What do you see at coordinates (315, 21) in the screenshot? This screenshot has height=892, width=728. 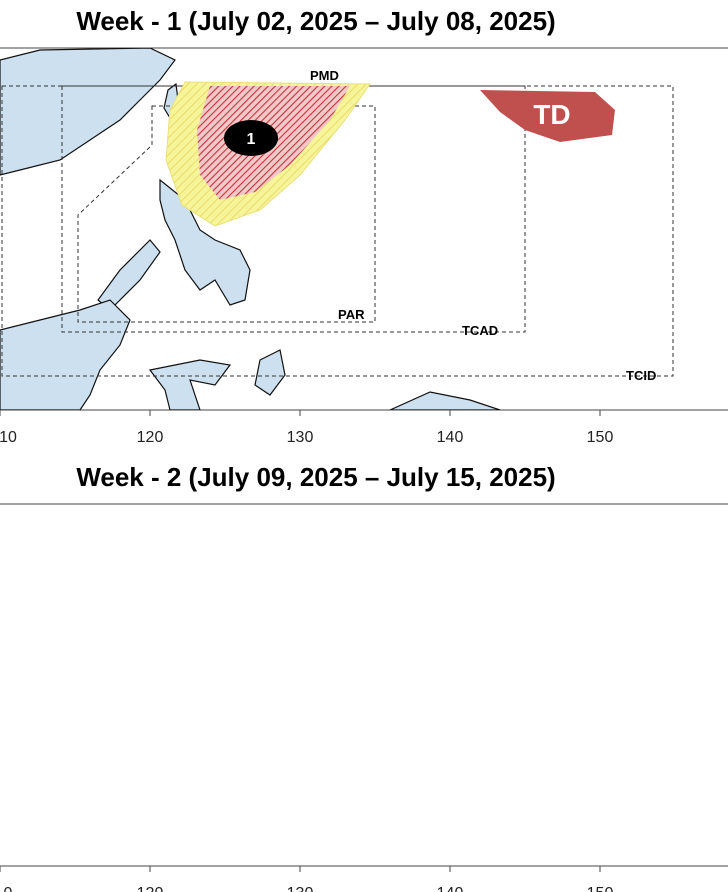 I see `panel-title: Week - 1 (July 02, 2025 – July 08, 2025)` at bounding box center [315, 21].